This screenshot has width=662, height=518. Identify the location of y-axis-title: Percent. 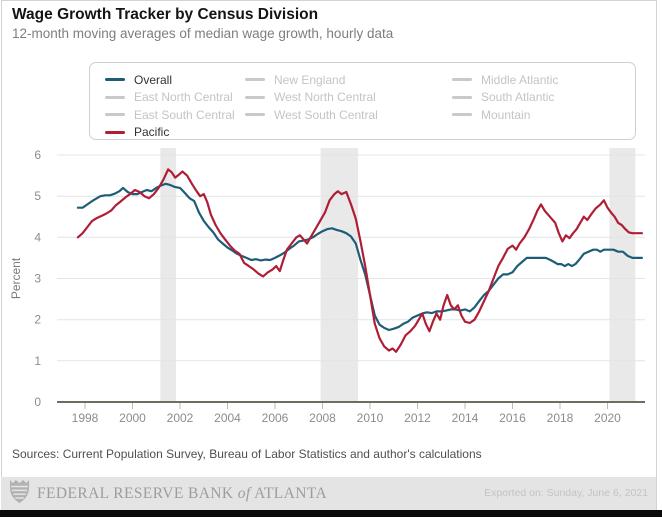
(16, 278).